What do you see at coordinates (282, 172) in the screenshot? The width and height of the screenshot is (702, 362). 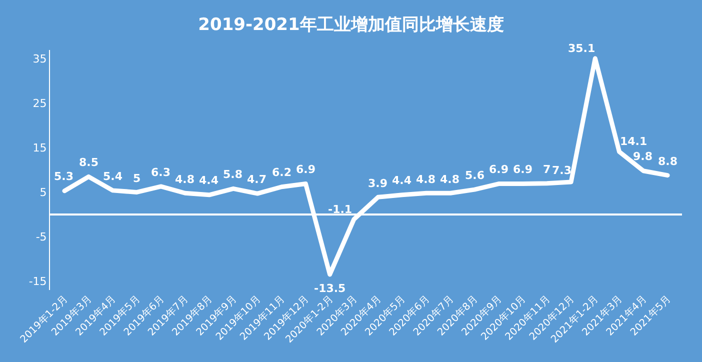 I see `data-label: 6.2` at bounding box center [282, 172].